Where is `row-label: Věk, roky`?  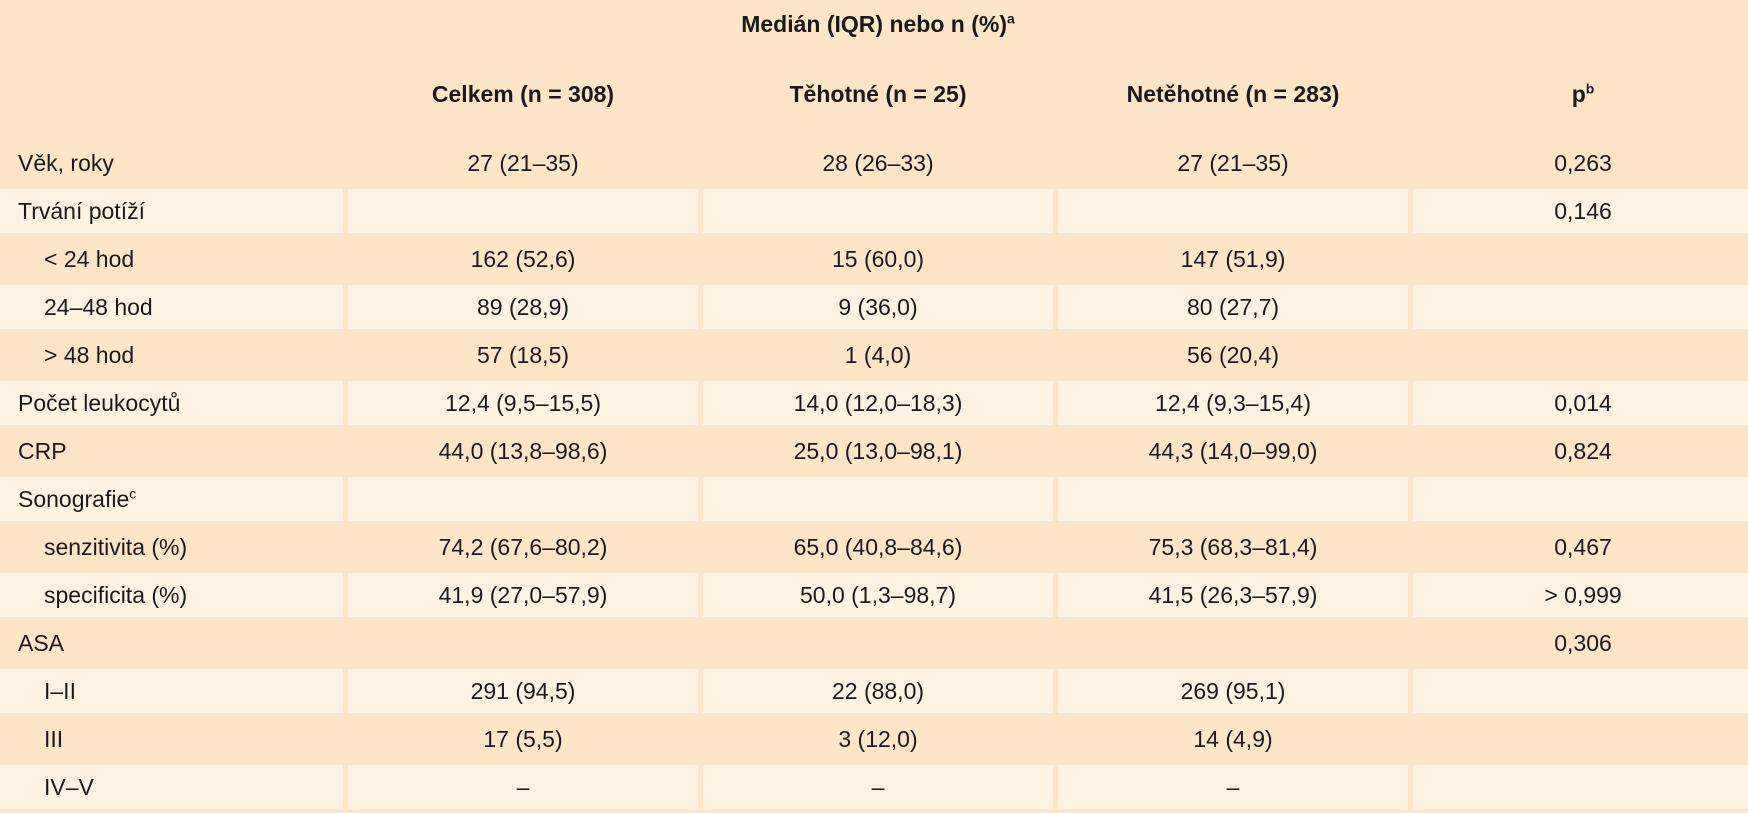
row-label: Věk, roky is located at coordinates (66, 162).